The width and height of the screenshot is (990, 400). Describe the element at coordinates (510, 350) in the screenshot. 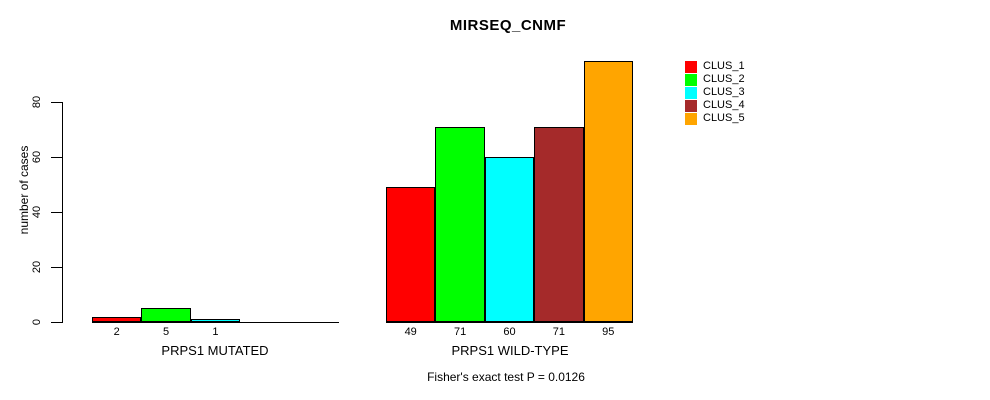

I see `group-label-wild-type: PRPS1 WILD-TYPE` at that location.